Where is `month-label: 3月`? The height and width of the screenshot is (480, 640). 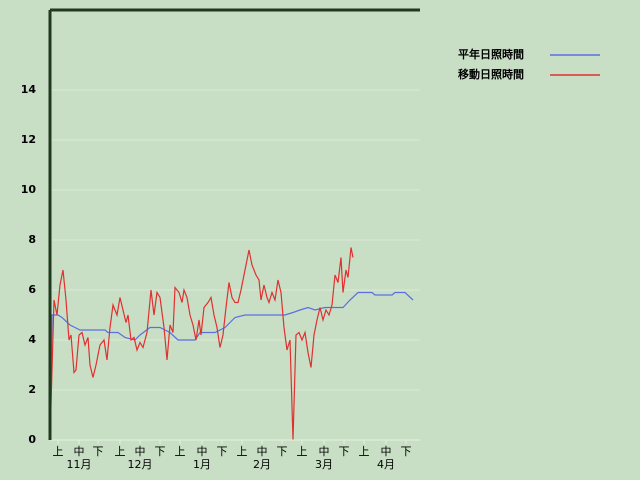 month-label: 3月 is located at coordinates (324, 464).